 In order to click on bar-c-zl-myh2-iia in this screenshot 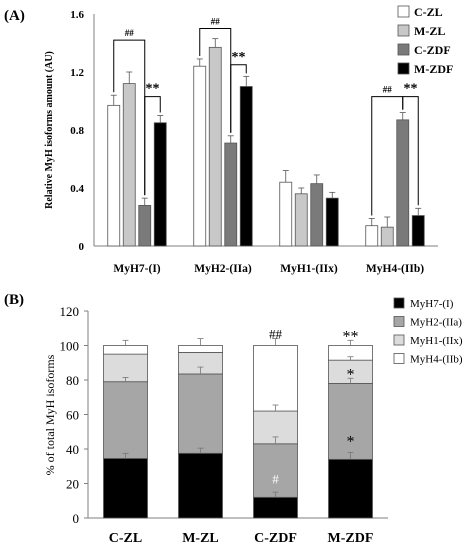, I will do `click(200, 156)`.